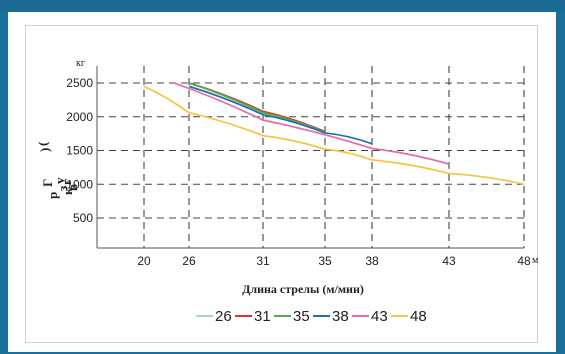  I want to click on y-unit-label: кг, so click(80, 63).